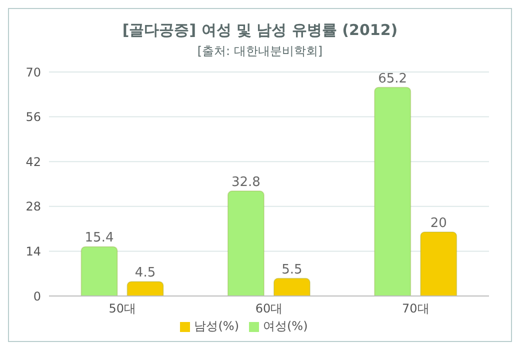 The height and width of the screenshot is (350, 520). I want to click on data-label: 65.2, so click(393, 78).